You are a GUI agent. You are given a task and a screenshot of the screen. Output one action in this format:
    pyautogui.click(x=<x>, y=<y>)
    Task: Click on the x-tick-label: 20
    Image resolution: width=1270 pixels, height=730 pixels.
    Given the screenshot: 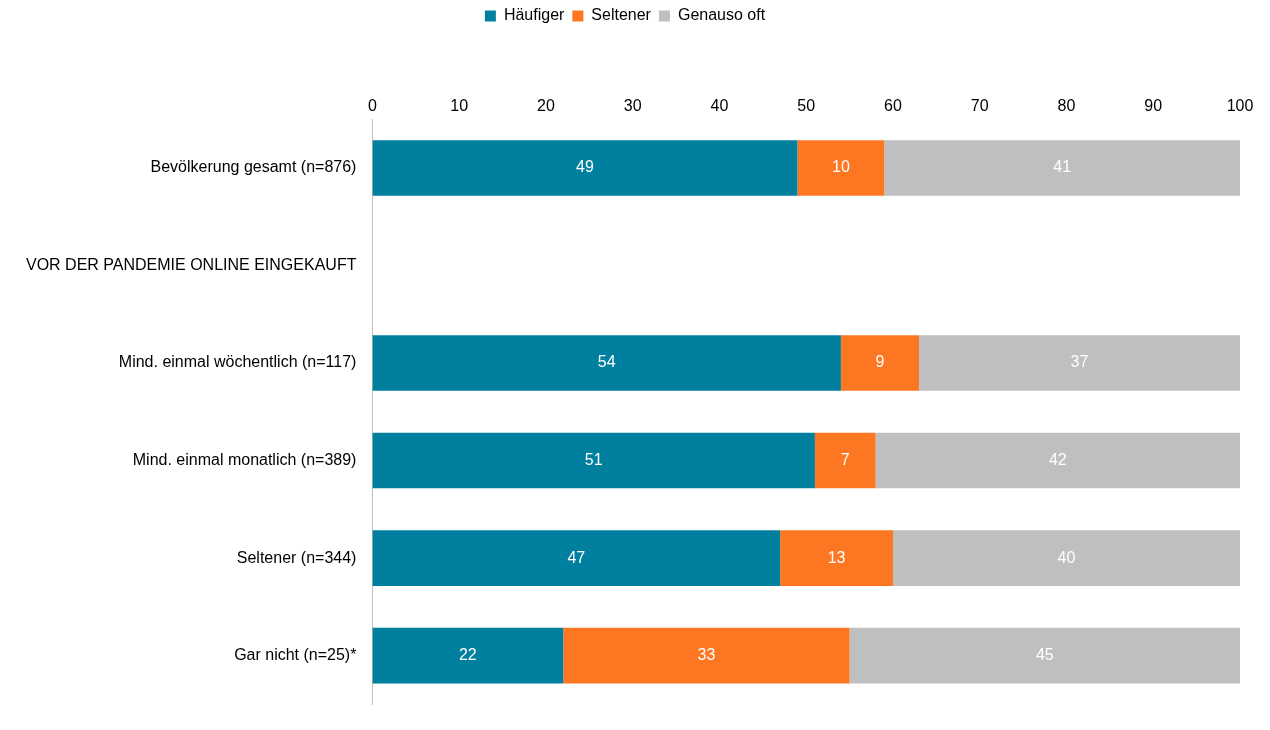 What is the action you would take?
    pyautogui.click(x=546, y=106)
    